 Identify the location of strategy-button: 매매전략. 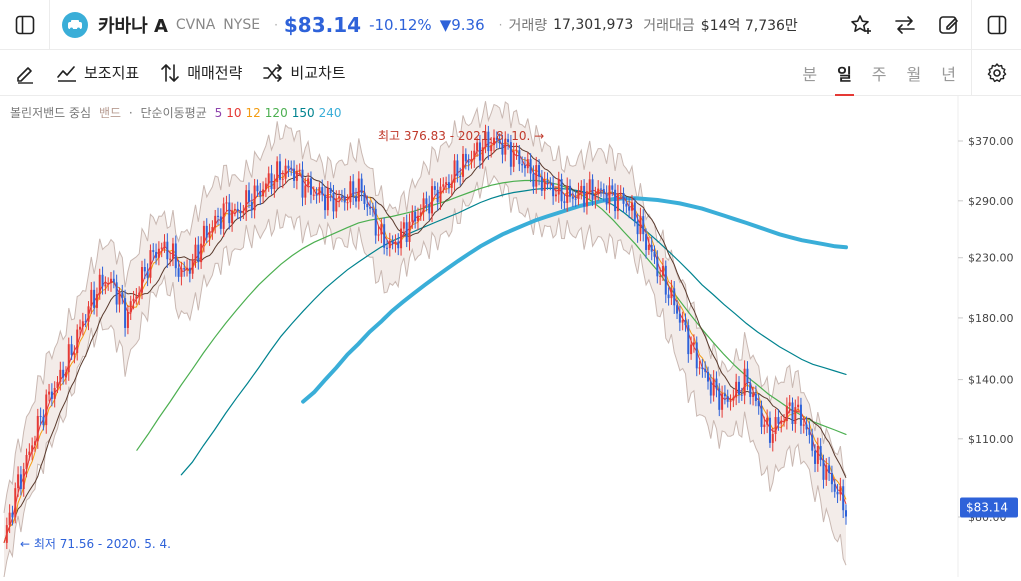
(200, 73).